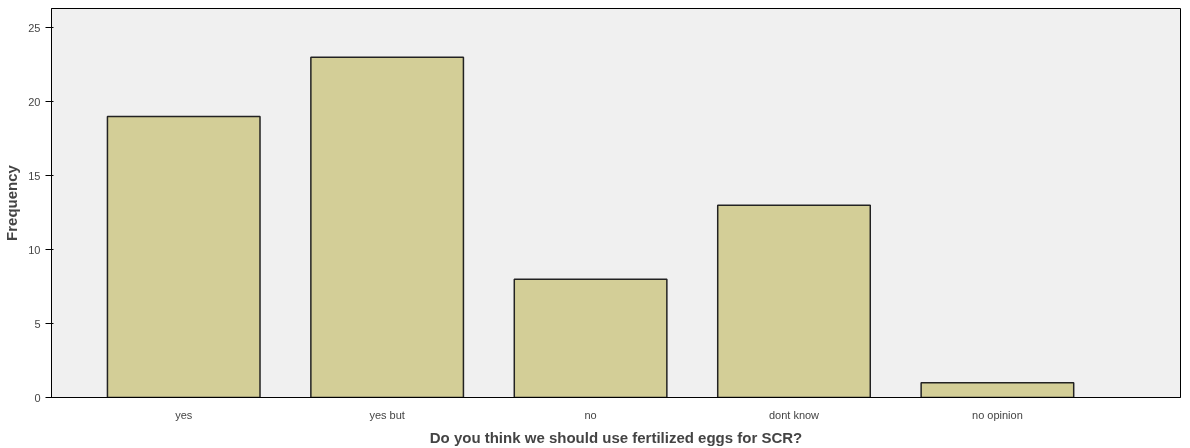  I want to click on y-tick-label: 0, so click(37, 397).